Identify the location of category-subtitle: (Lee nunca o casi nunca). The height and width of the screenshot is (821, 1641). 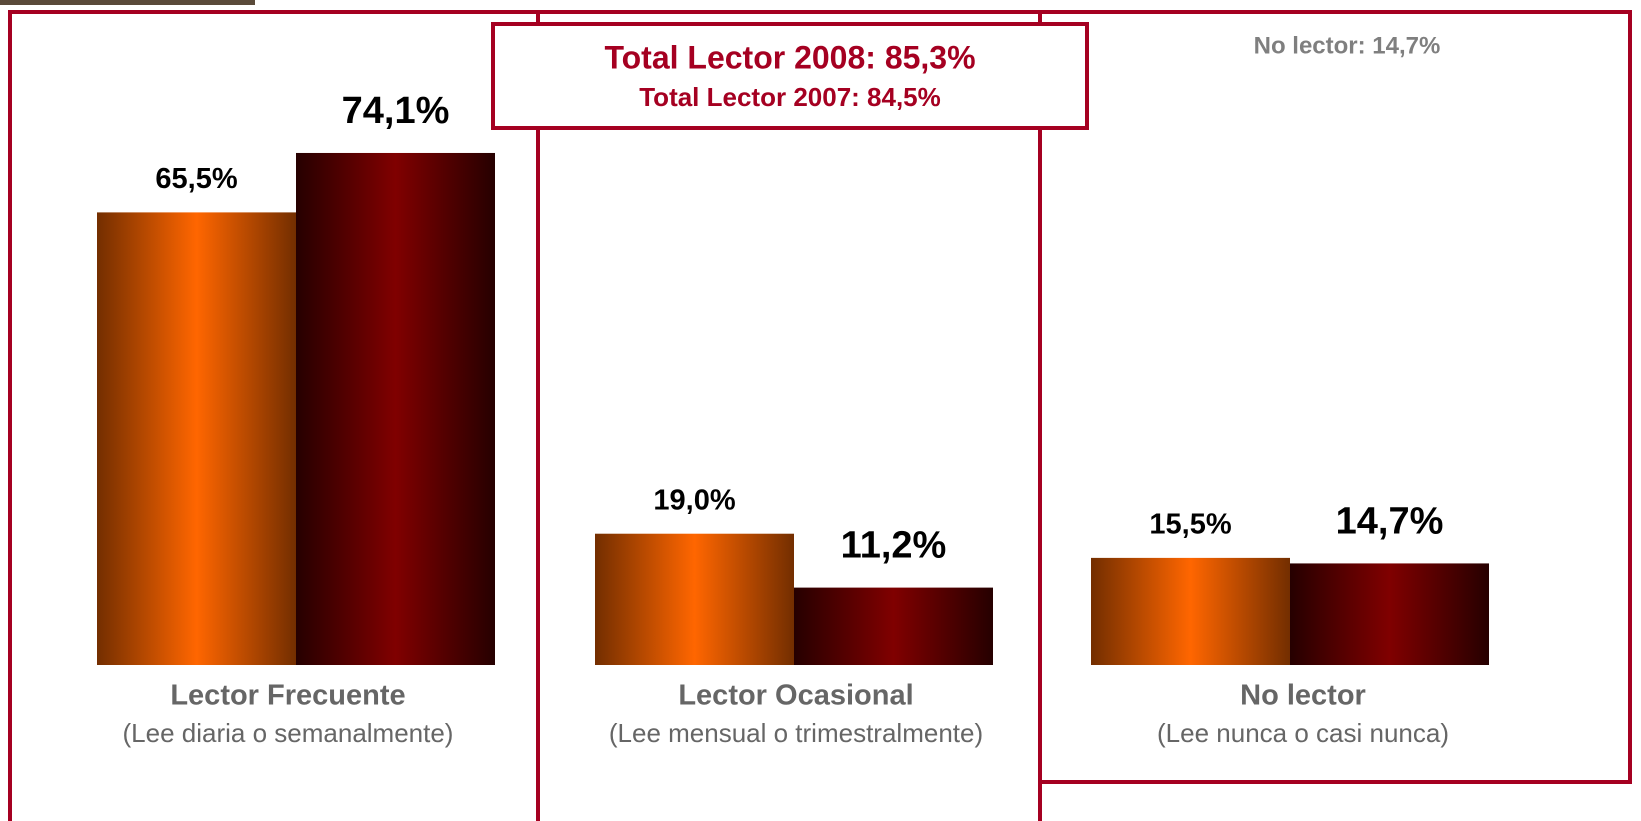
(1303, 733).